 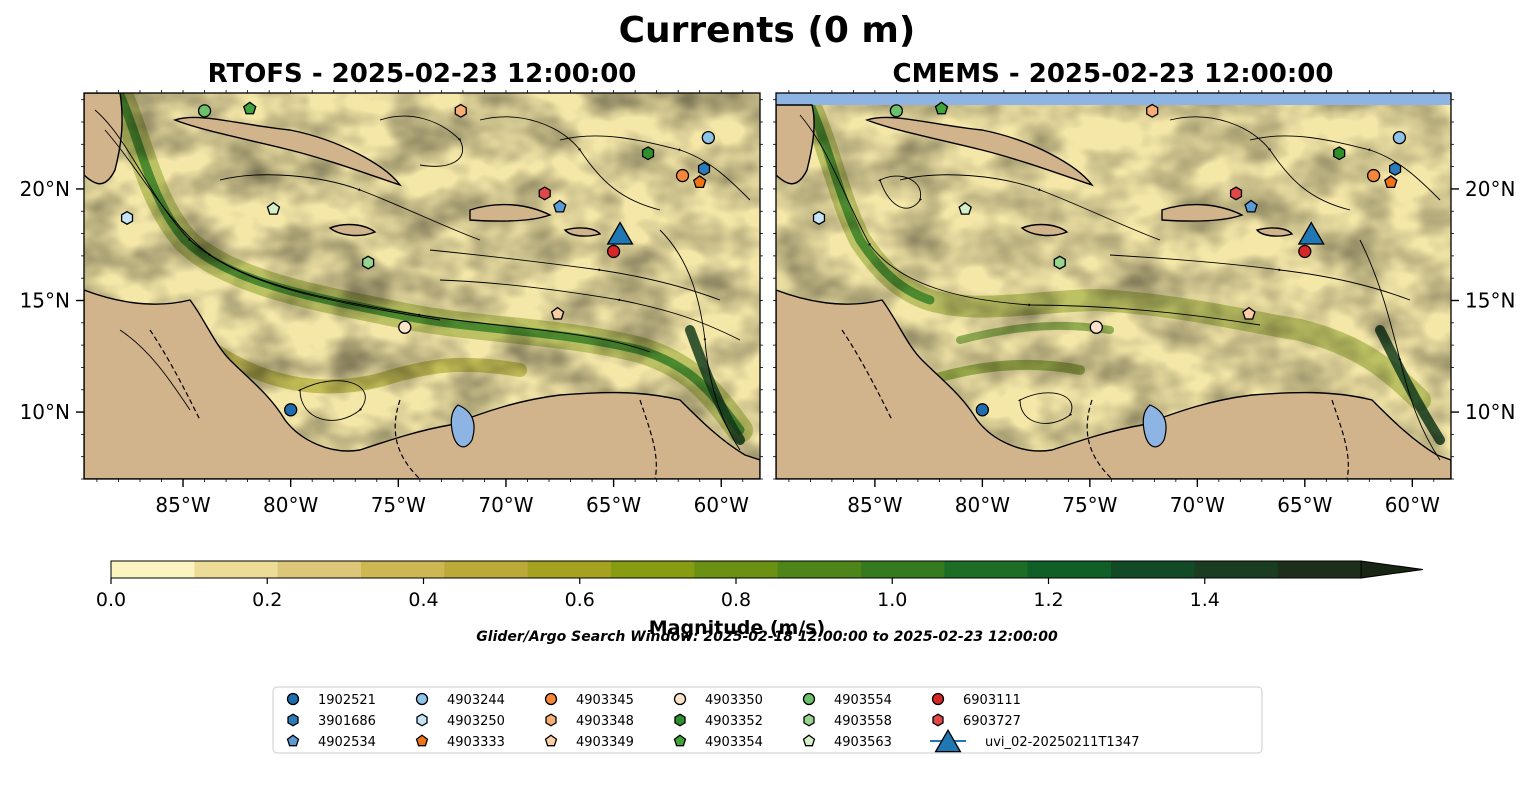 I want to click on cmems-marker-uvi_02-20250211T1347, so click(x=1311, y=233).